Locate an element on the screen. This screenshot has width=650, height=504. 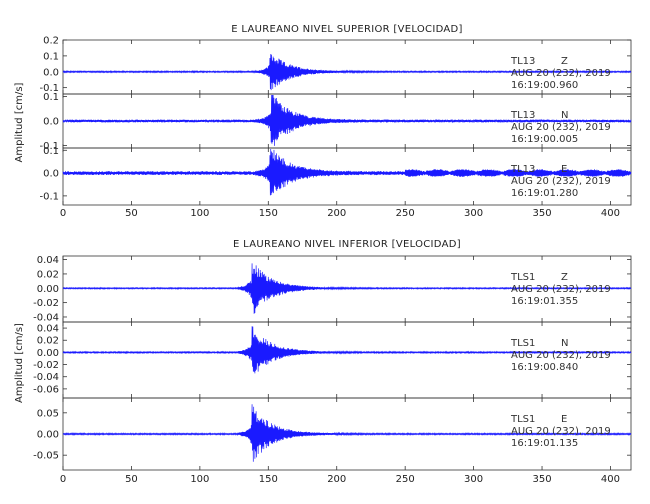
y-tick-label: -0.06 is located at coordinates (46, 389).